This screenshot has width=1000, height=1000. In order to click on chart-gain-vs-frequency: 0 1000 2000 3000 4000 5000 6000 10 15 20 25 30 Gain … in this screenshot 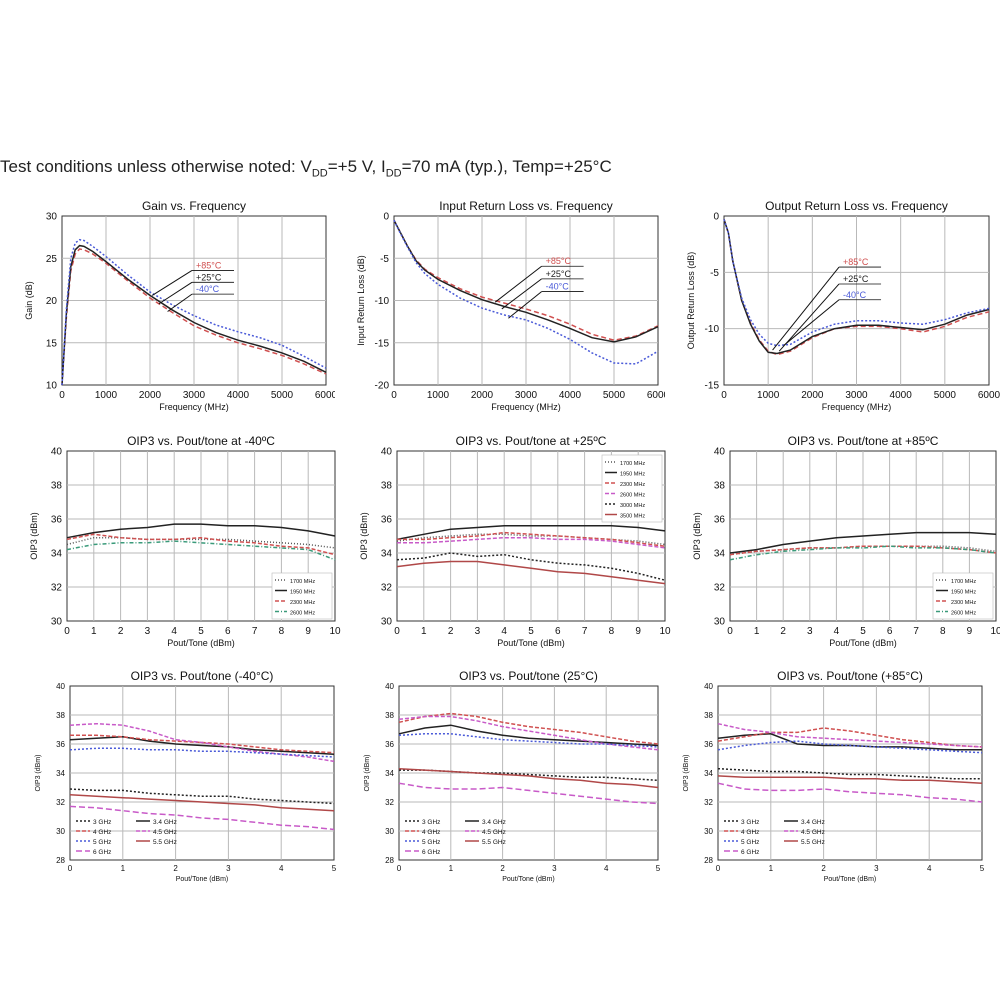, I will do `click(179, 305)`.